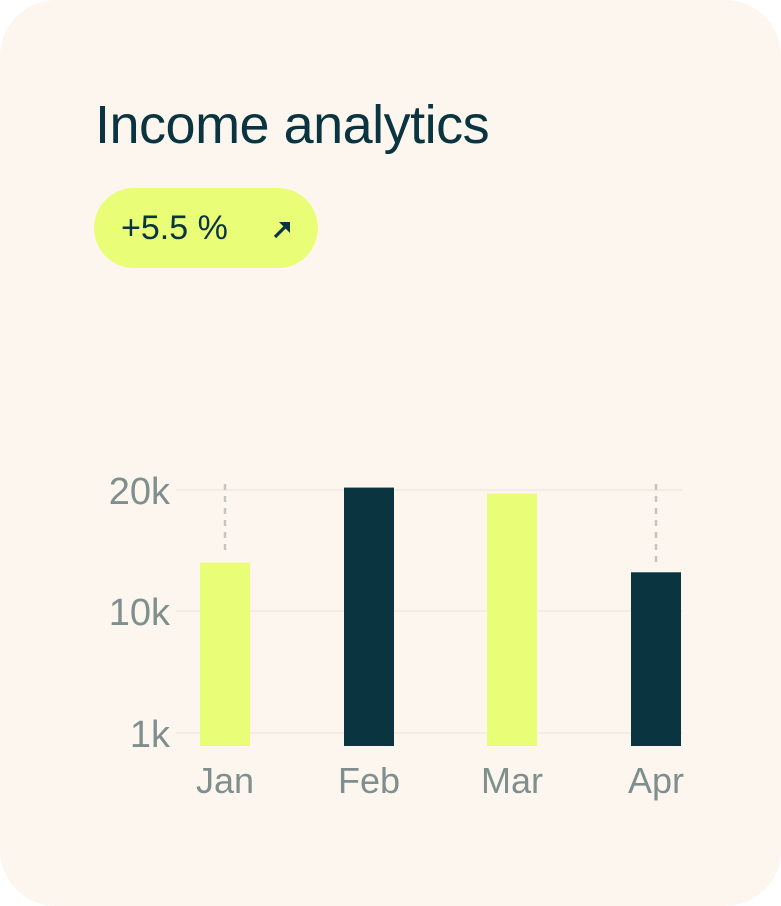 This screenshot has height=906, width=781. I want to click on x-category-label: Jan, so click(225, 780).